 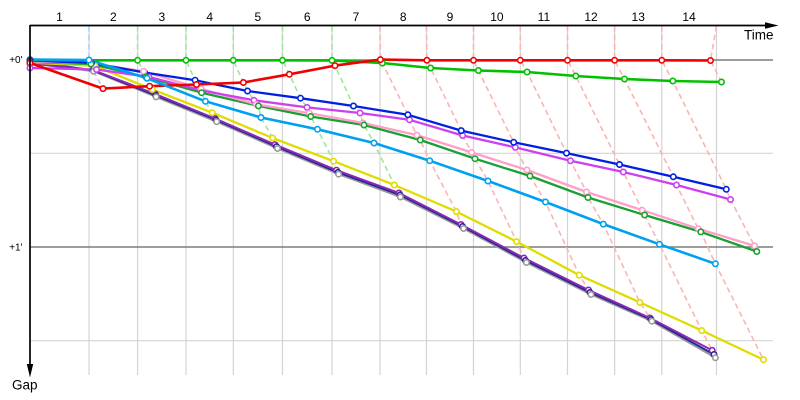 What do you see at coordinates (161, 17) in the screenshot?
I see `svg-text: 3` at bounding box center [161, 17].